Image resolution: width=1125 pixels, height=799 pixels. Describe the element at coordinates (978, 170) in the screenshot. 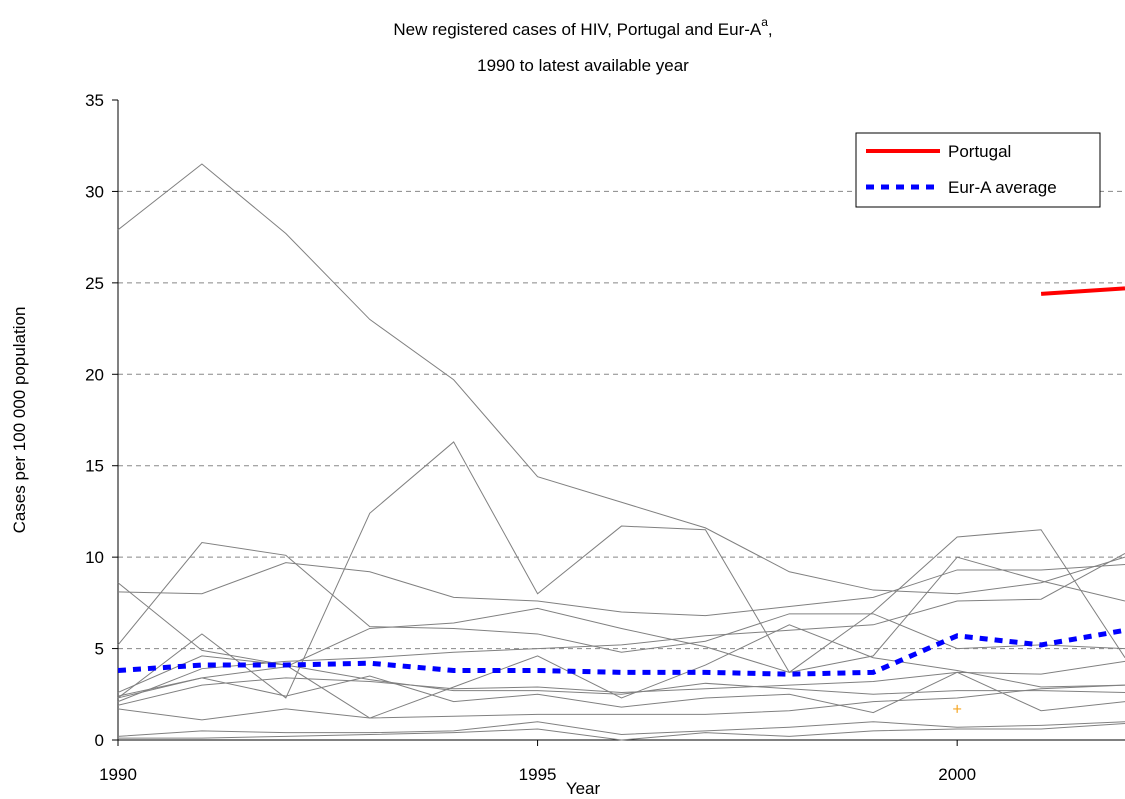

I see `legend-box` at that location.